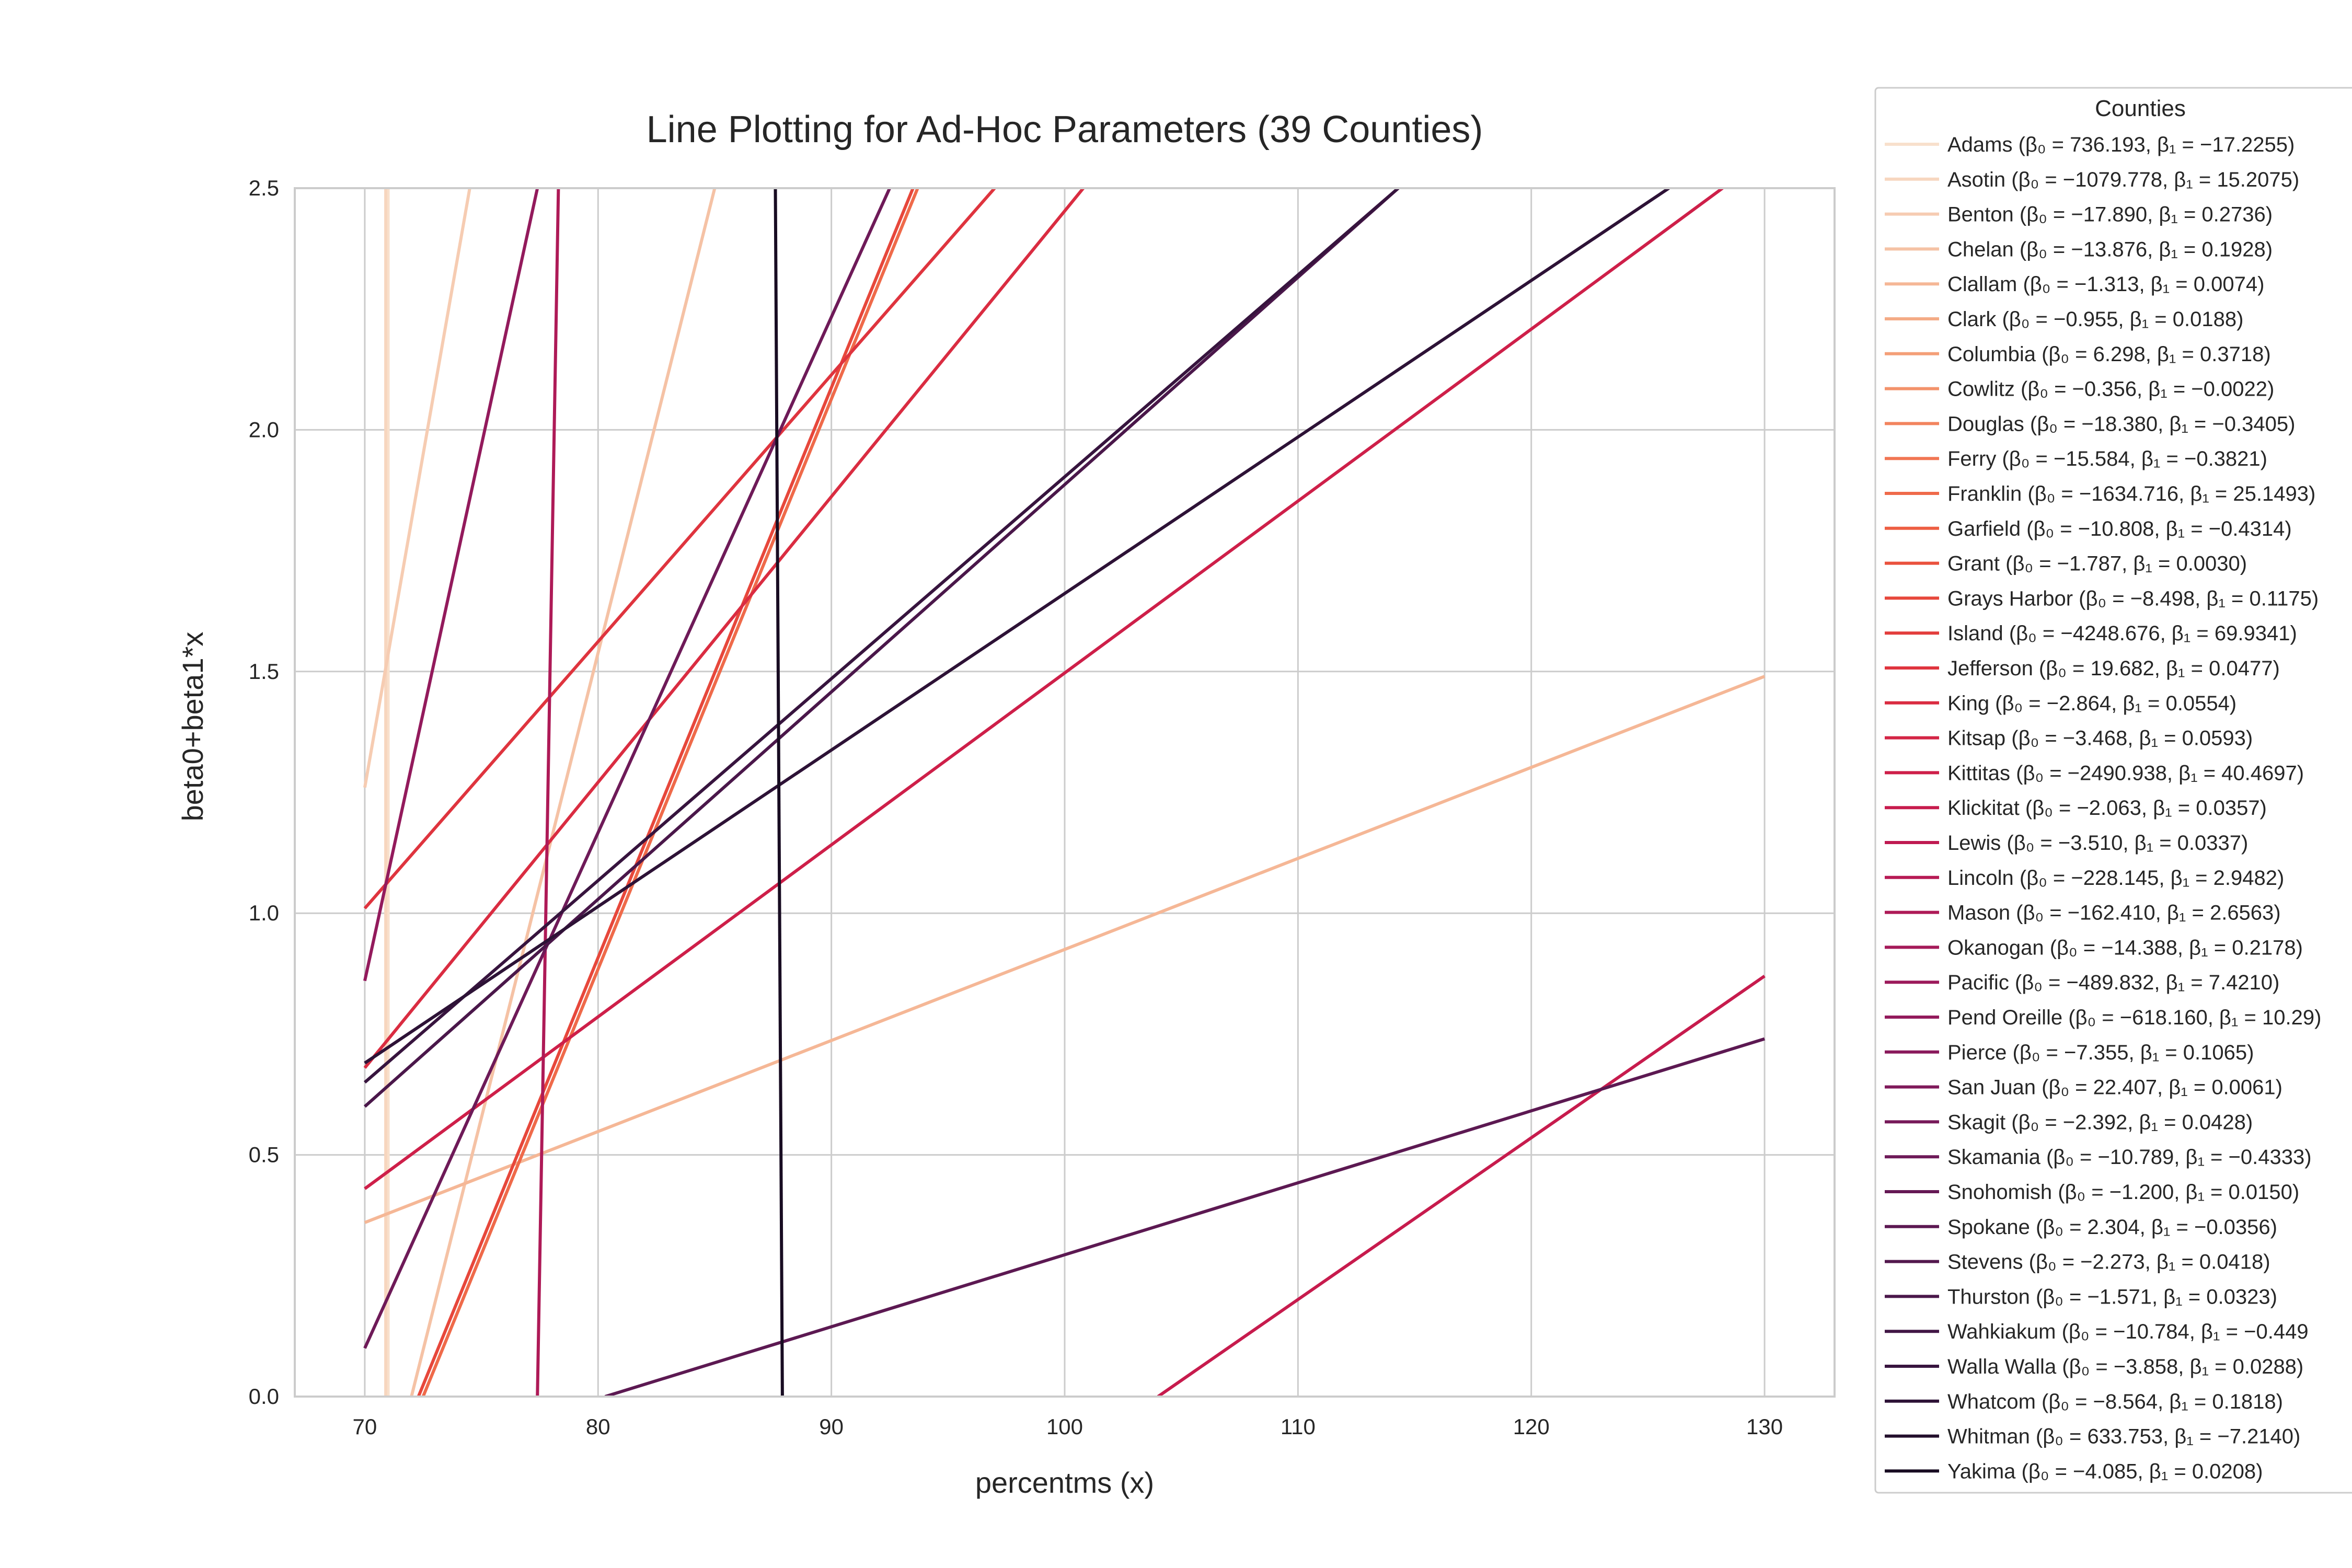 The image size is (2352, 1568). What do you see at coordinates (365, 1426) in the screenshot?
I see `x-tick-label: 70` at bounding box center [365, 1426].